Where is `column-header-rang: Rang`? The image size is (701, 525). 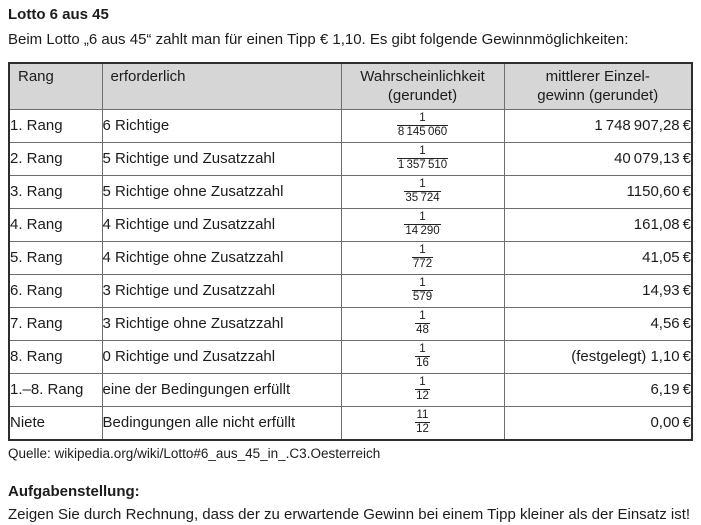
column-header-rang: Rang is located at coordinates (55, 86).